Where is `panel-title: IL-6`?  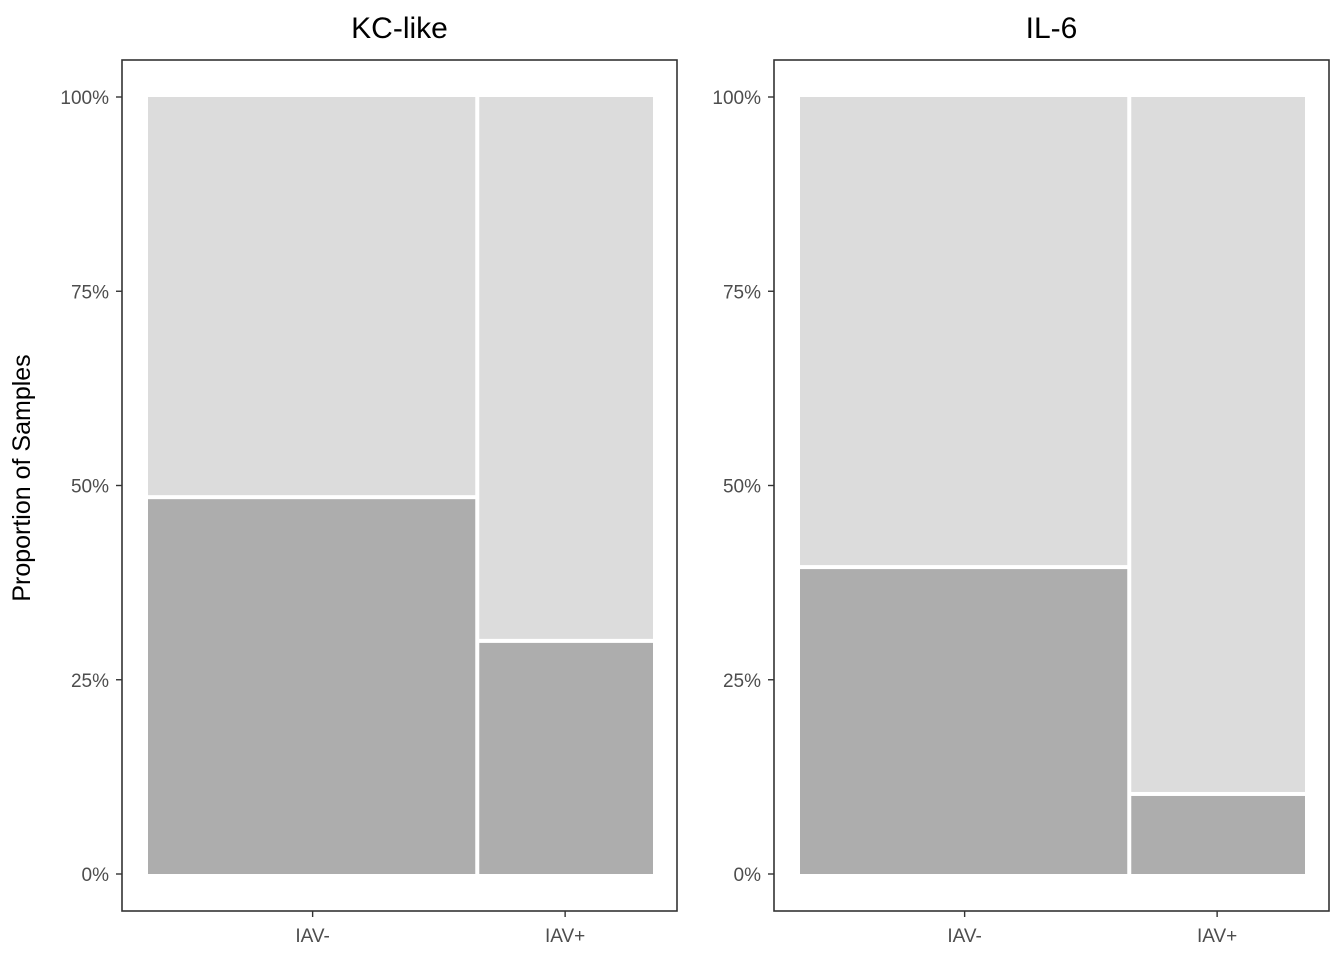 panel-title: IL-6 is located at coordinates (1052, 28).